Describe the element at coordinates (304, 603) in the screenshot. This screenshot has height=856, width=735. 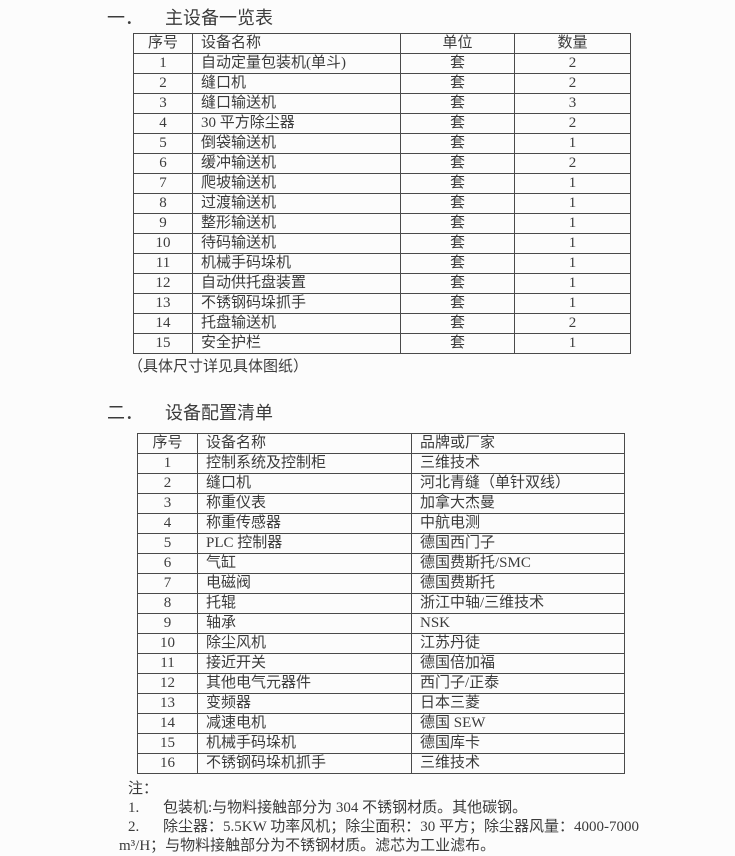
I see `table-cell: 托辊` at that location.